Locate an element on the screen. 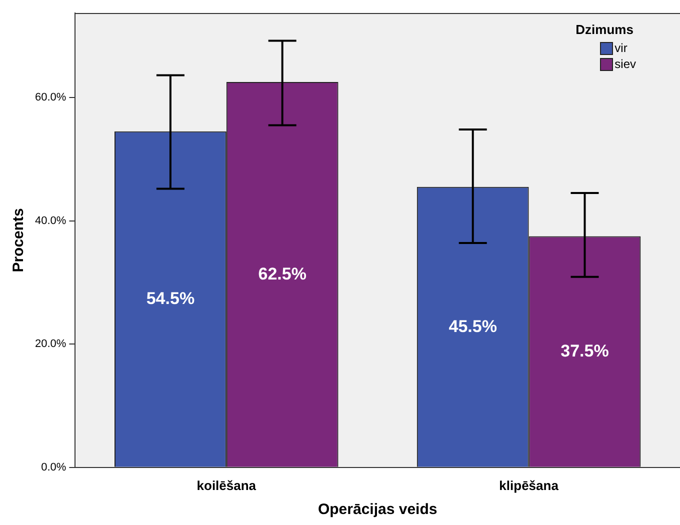 The width and height of the screenshot is (680, 525). y-tick-label: 60.0% is located at coordinates (50, 98).